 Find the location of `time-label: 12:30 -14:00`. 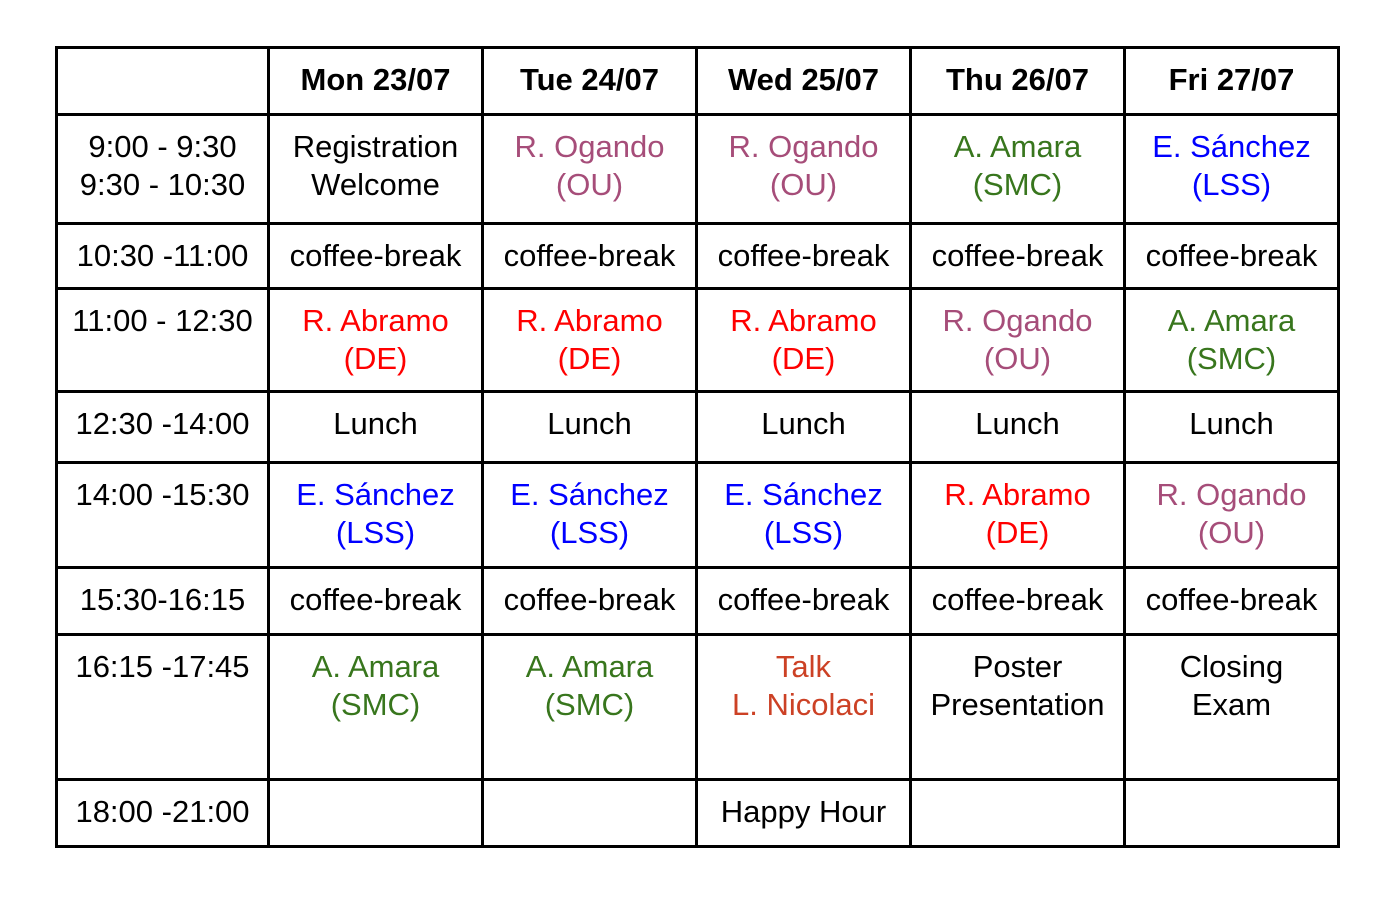

time-label: 12:30 -14:00 is located at coordinates (162, 423).